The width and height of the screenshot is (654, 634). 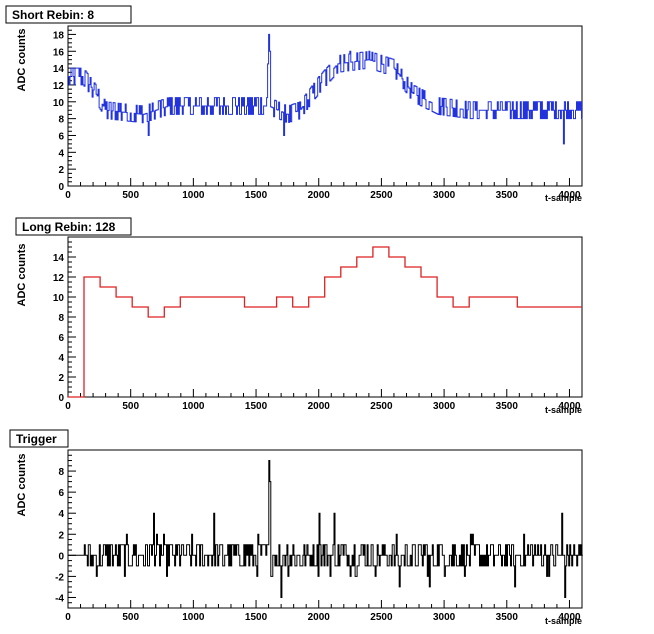 What do you see at coordinates (325, 89) in the screenshot?
I see `series-line` at bounding box center [325, 89].